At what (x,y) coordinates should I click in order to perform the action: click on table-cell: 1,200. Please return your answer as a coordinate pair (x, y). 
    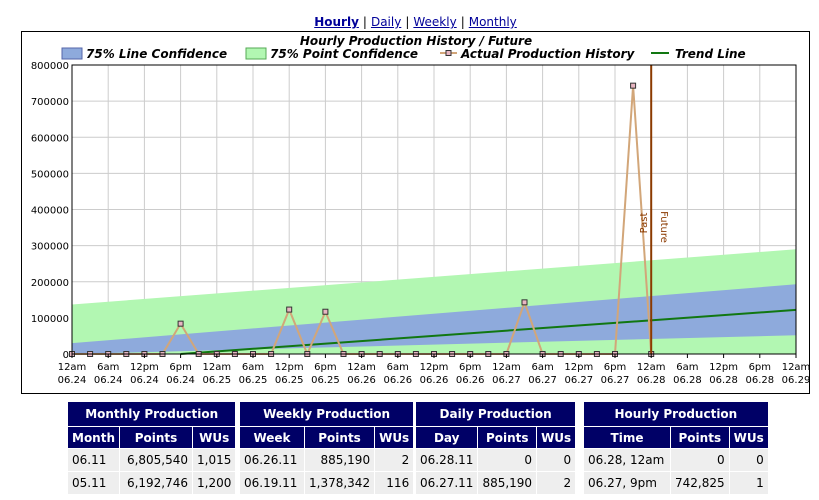
    Looking at the image, I should click on (214, 483).